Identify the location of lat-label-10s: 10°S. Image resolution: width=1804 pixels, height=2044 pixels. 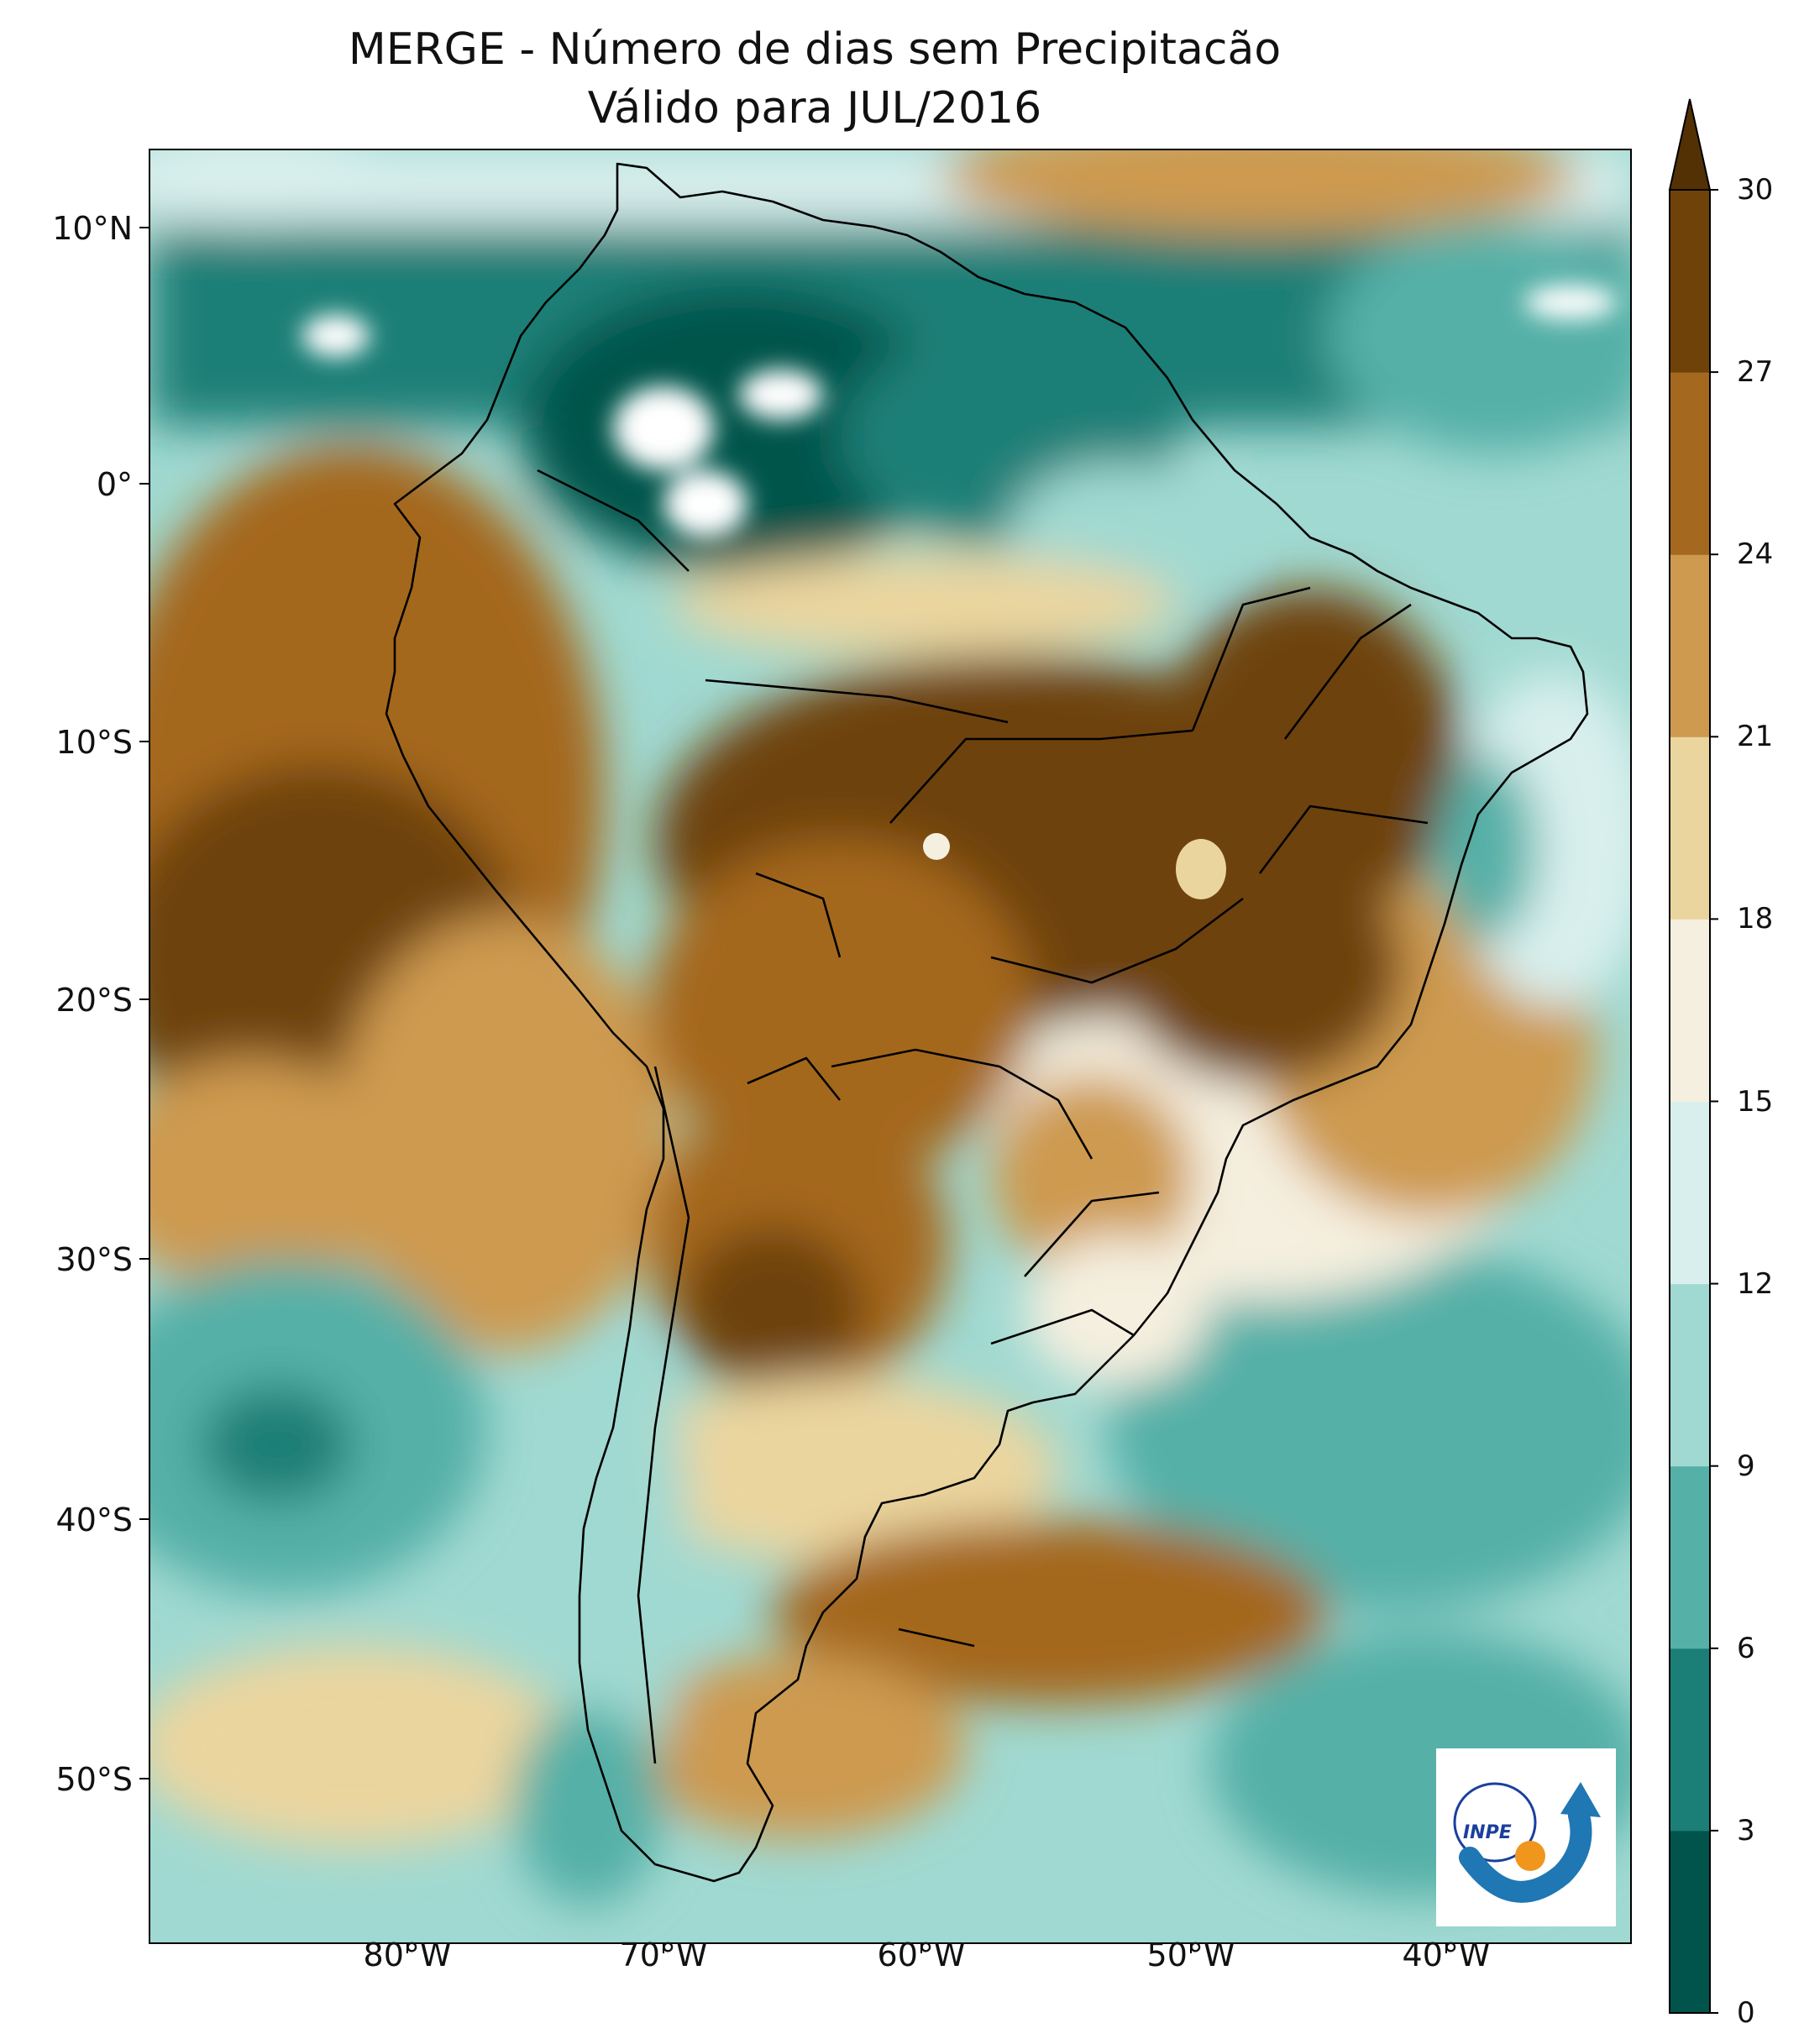
(94, 742).